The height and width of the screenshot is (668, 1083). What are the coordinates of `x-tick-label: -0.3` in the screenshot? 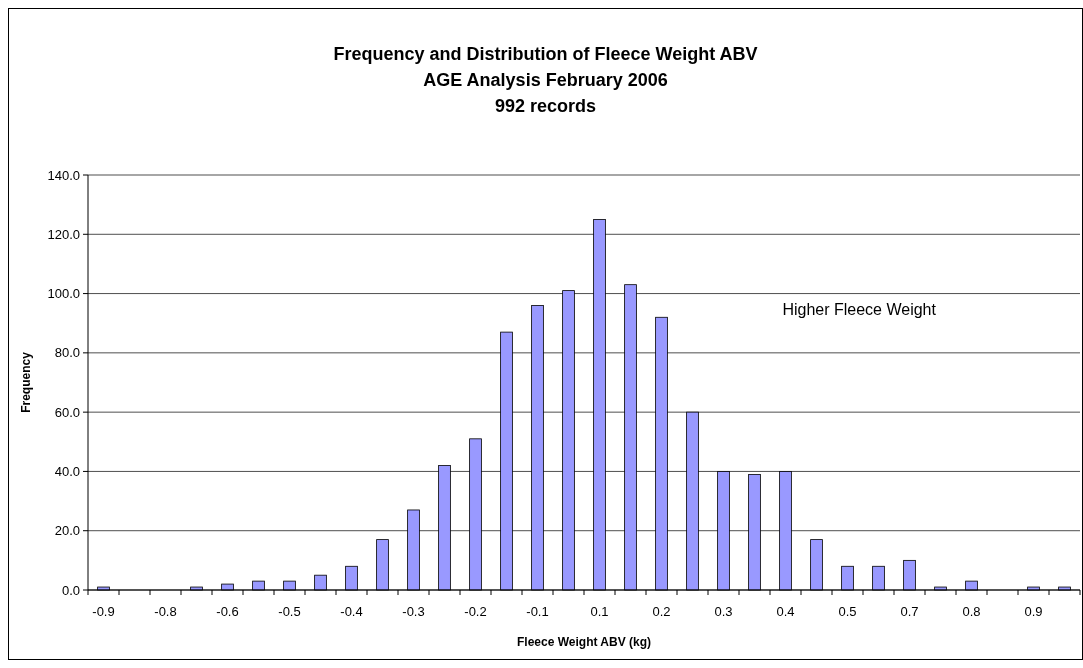 It's located at (413, 611).